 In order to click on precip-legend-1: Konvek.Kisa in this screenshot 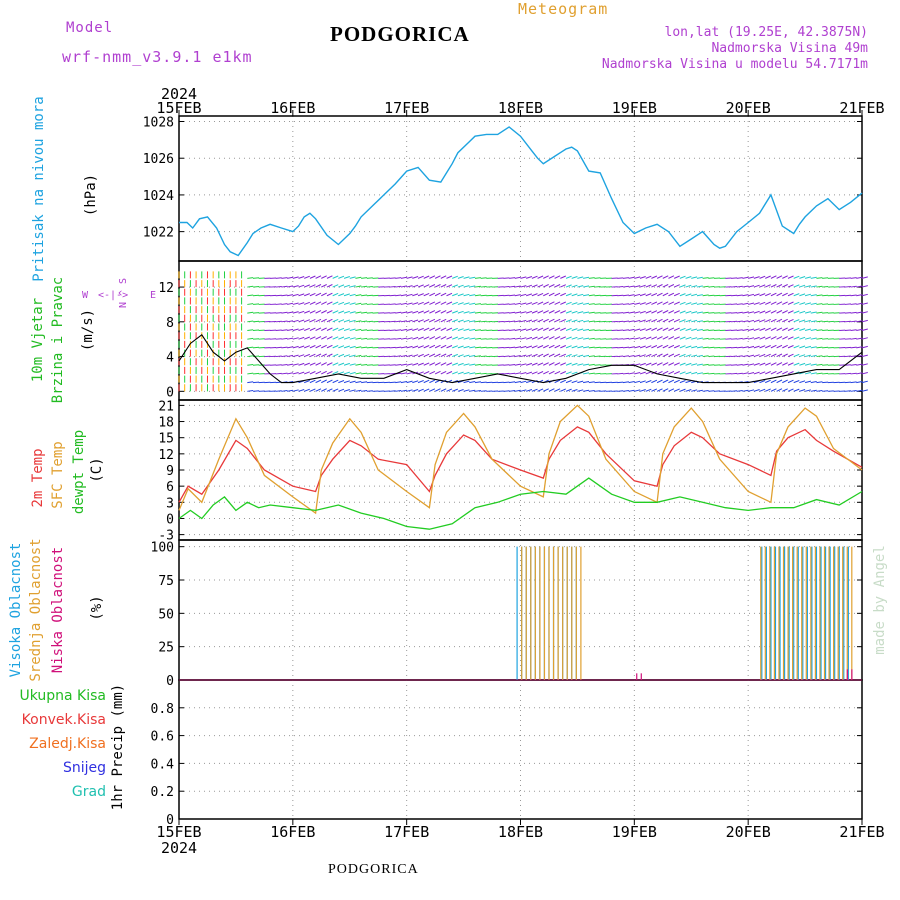, I will do `click(64, 720)`.